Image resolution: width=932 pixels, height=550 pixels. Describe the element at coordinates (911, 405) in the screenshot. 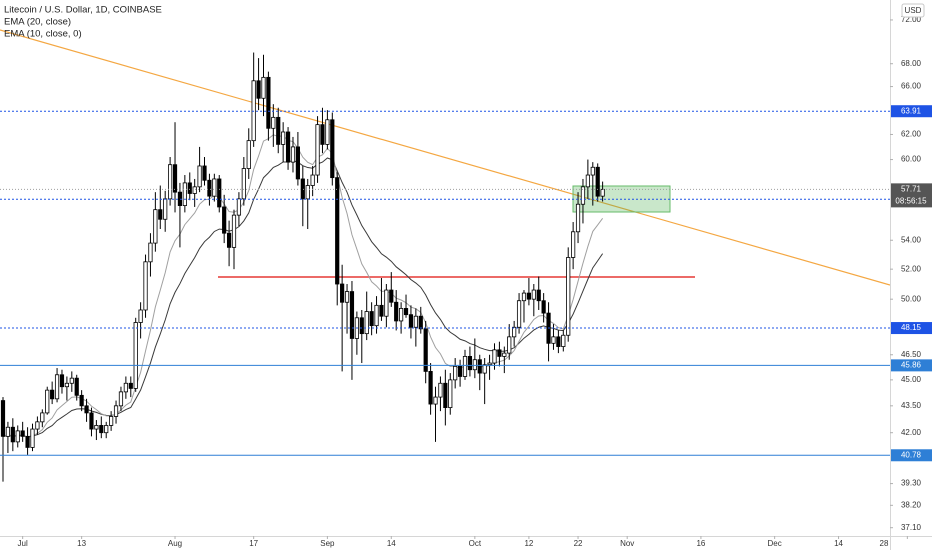

I see `y-tick-label: 43.50` at that location.